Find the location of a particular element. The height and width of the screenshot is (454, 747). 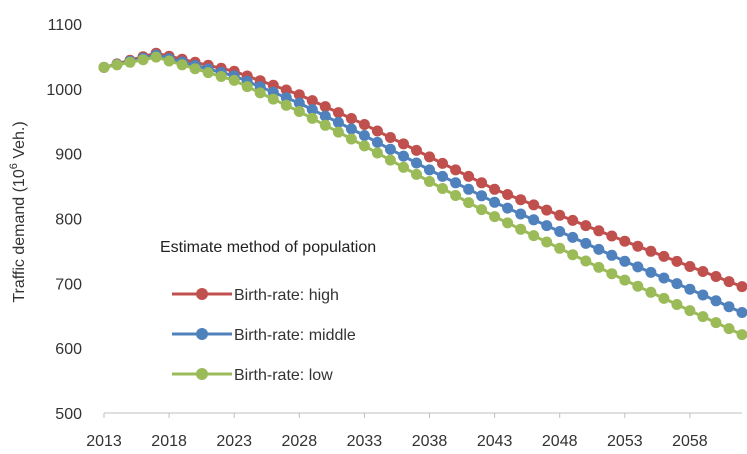

legend-item: Birth-rate: middle is located at coordinates (264, 335).